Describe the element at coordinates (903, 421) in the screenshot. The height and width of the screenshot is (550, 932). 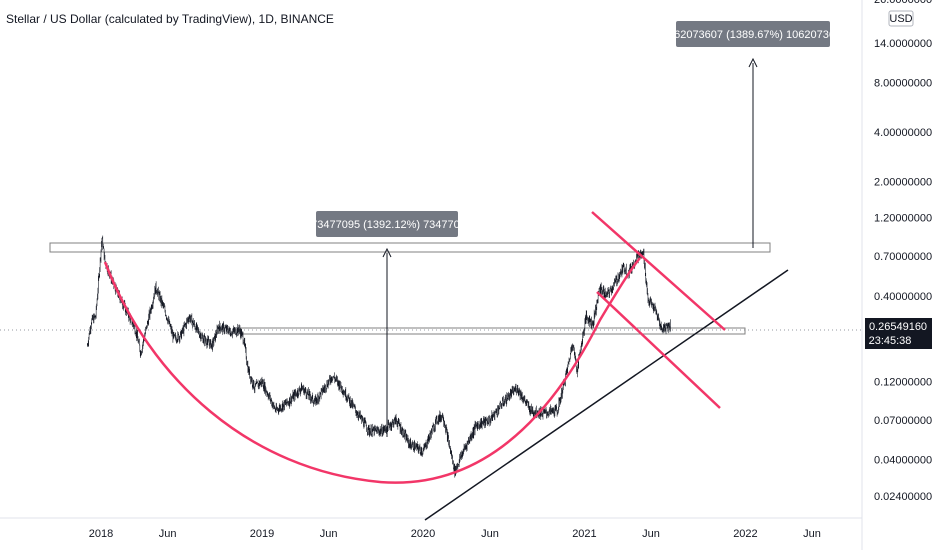
I see `y-tick-label: 0.07000000` at that location.